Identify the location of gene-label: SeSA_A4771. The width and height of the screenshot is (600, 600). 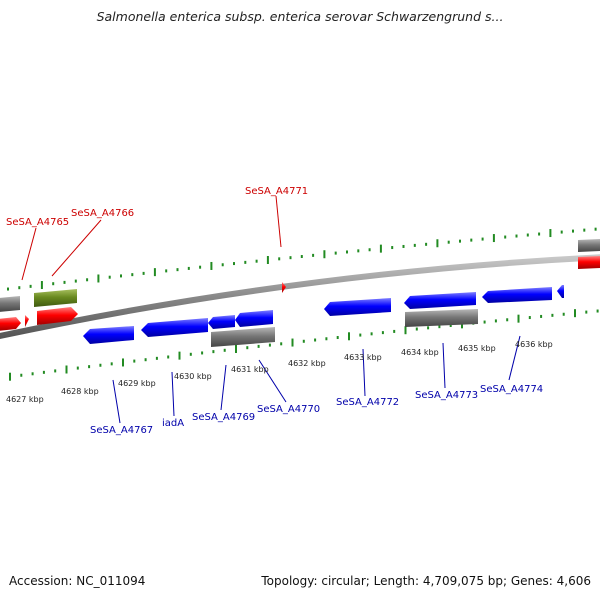
(276, 191).